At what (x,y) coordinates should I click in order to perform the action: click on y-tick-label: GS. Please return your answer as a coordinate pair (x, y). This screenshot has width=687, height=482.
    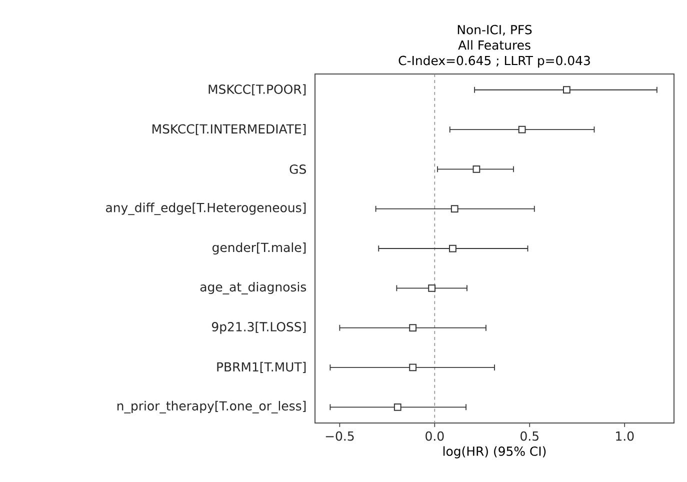
    Looking at the image, I should click on (298, 169).